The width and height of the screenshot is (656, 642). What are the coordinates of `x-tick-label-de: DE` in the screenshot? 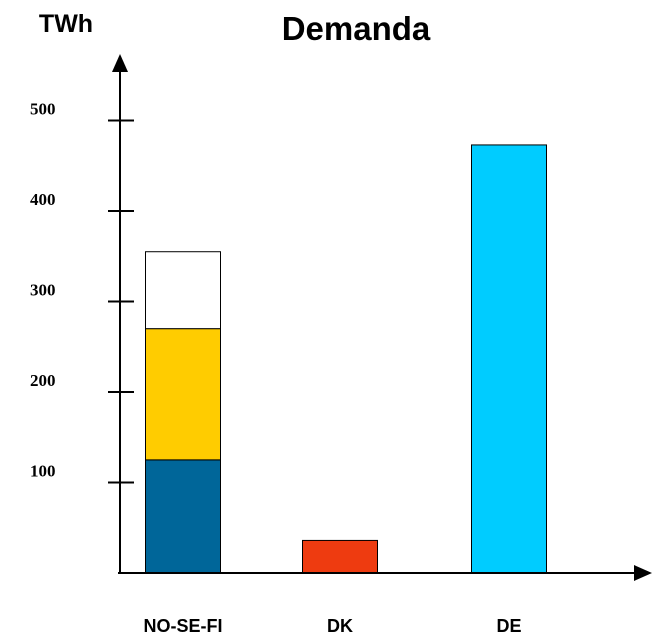 It's located at (508, 626).